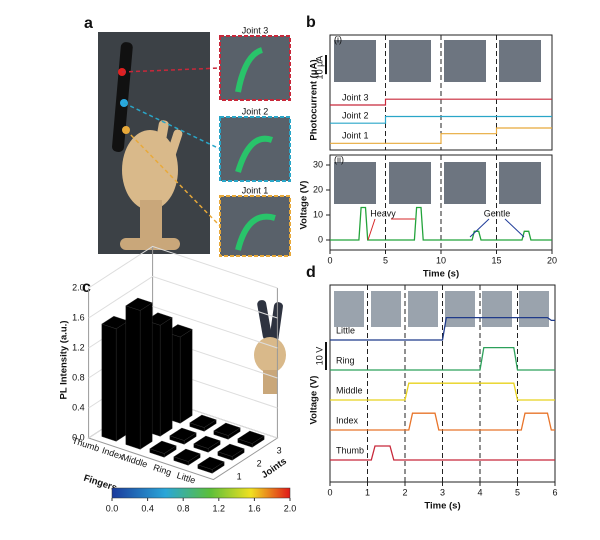 The width and height of the screenshot is (600, 540). I want to click on x-tick-label: 20, so click(552, 260).